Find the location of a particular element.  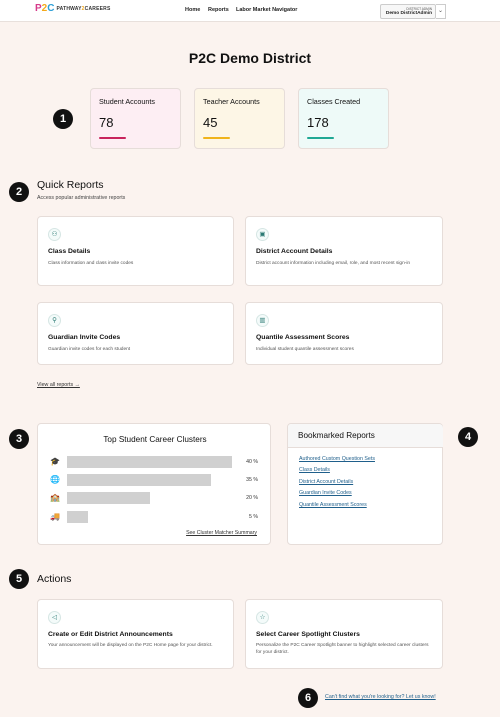

chart-title: Top Student Career Clusters is located at coordinates (155, 439).